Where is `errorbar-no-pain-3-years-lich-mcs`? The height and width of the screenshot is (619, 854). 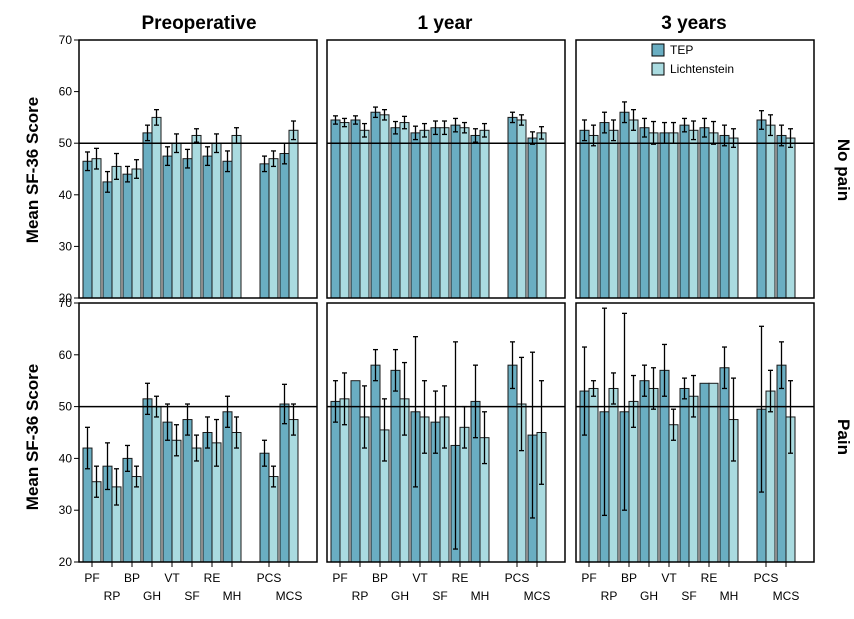 errorbar-no-pain-3-years-lich-mcs is located at coordinates (790, 138).